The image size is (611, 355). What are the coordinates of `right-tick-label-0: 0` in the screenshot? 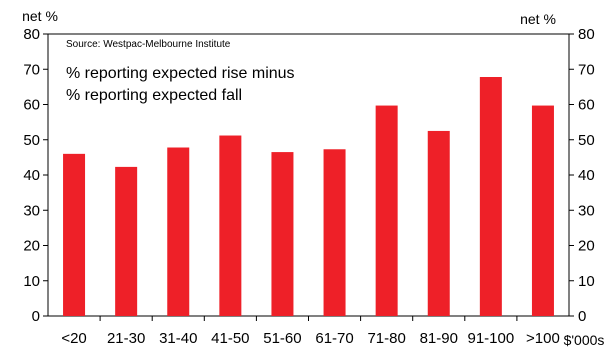 It's located at (582, 316).